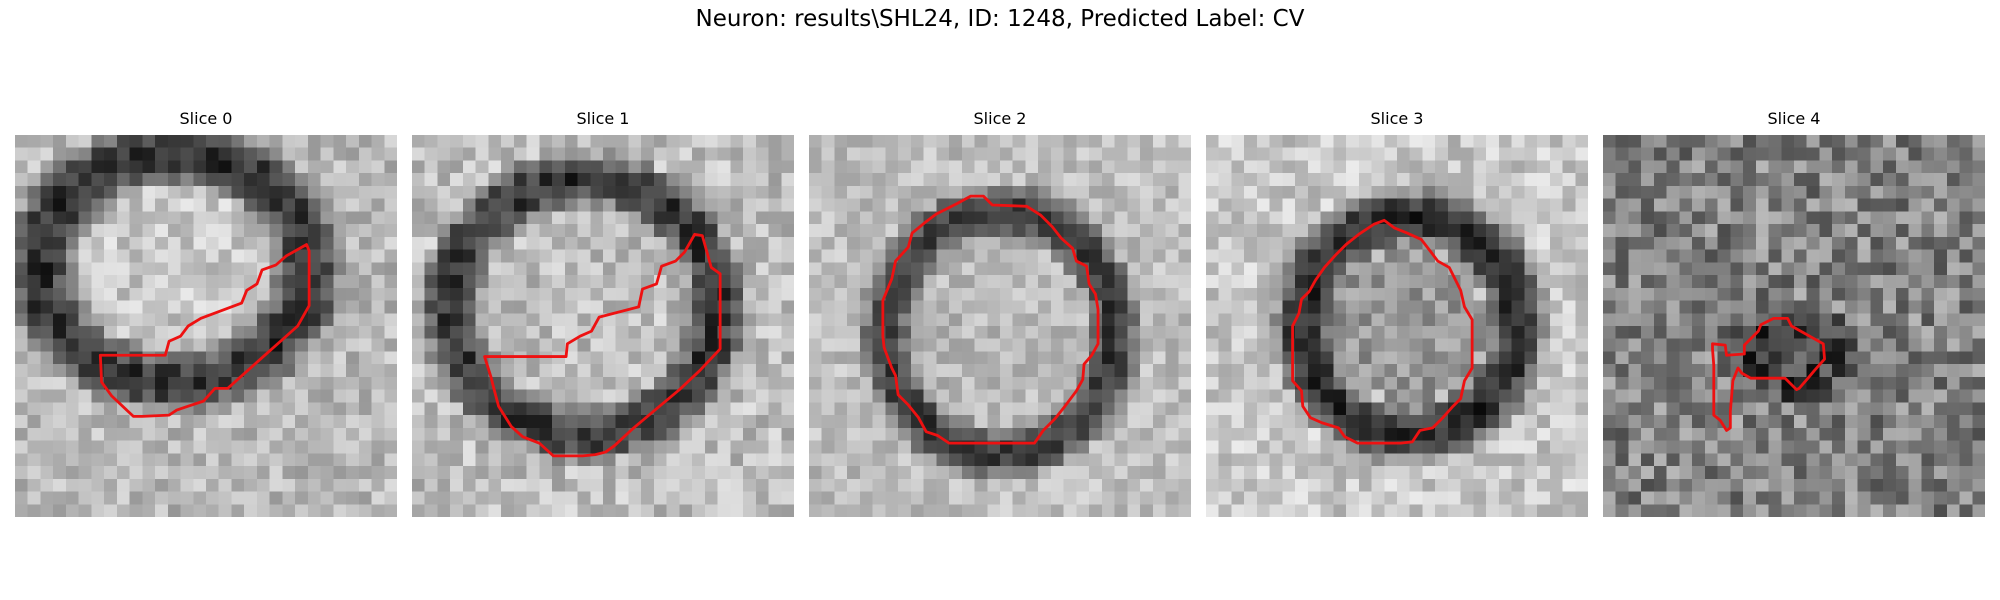  Describe the element at coordinates (1382, 331) in the screenshot. I see `slice-3-contour` at that location.